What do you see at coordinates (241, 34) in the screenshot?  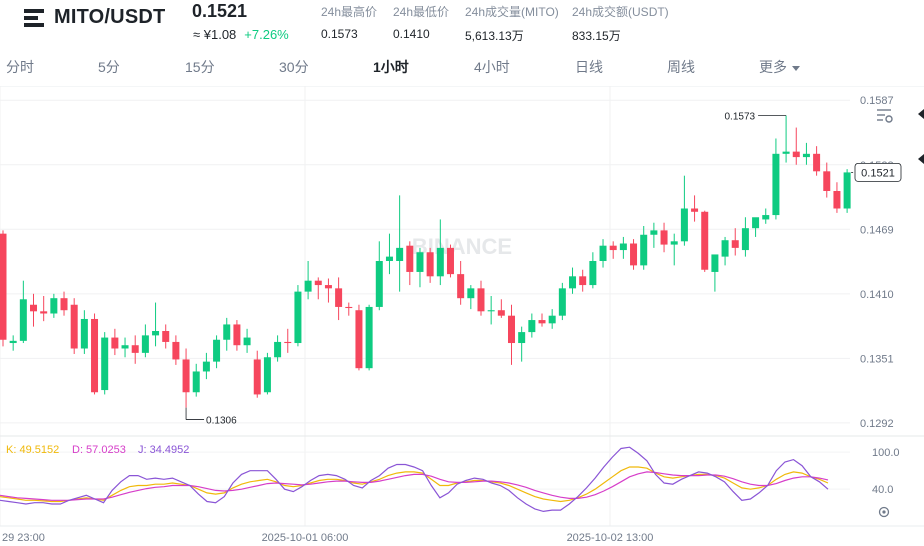 I see `fiat-price-row: ≈ ¥1.08 +7.26%` at bounding box center [241, 34].